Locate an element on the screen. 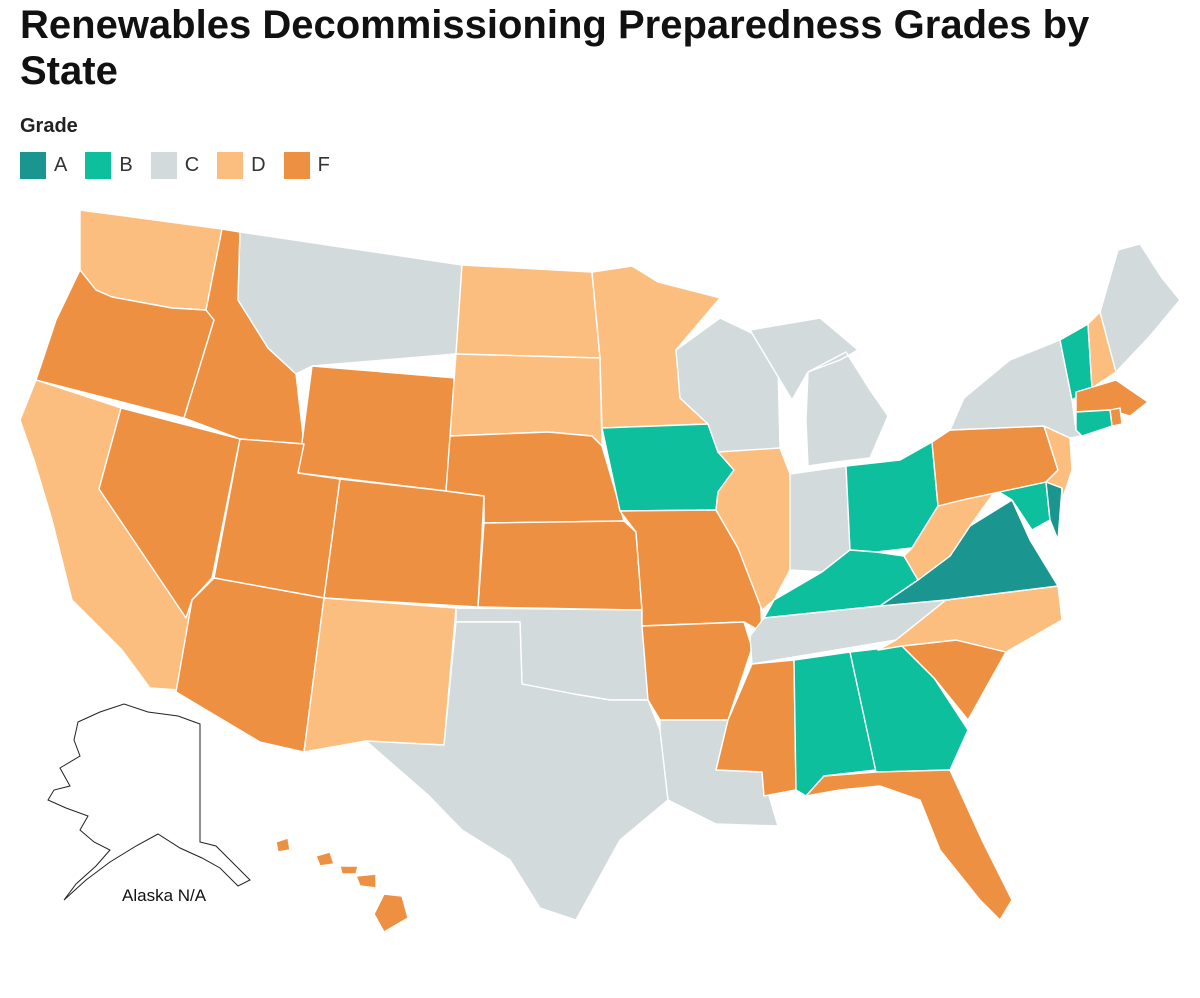  state-florida is located at coordinates (909, 845).